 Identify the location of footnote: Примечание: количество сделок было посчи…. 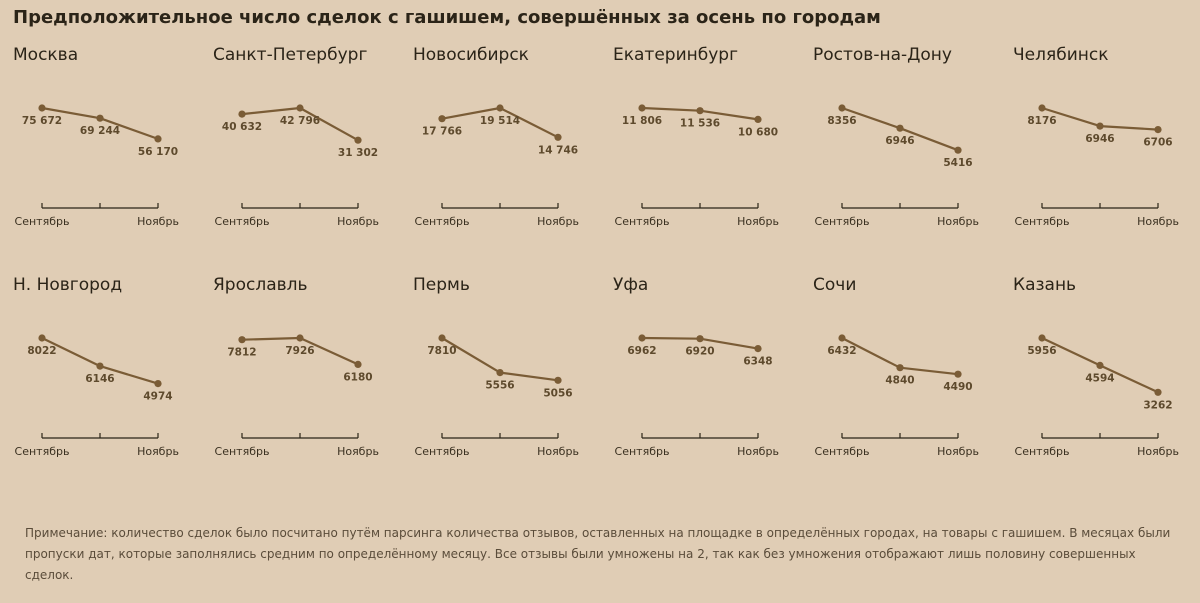
(598, 554).